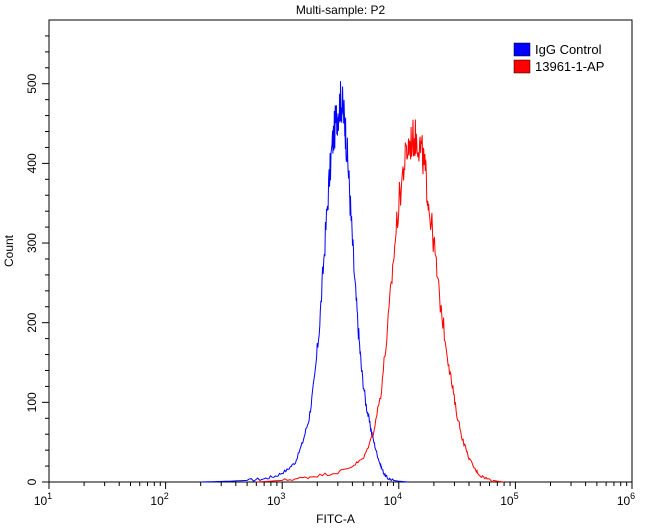 This screenshot has width=650, height=532. Describe the element at coordinates (568, 49) in the screenshot. I see `legend-label-0: IgG Control` at that location.